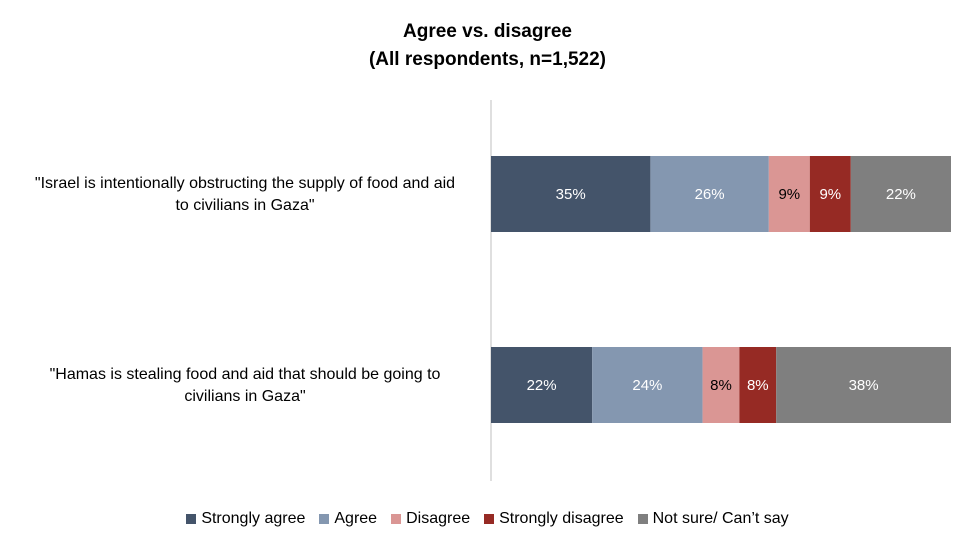  I want to click on legend-item: Disagree, so click(430, 519).